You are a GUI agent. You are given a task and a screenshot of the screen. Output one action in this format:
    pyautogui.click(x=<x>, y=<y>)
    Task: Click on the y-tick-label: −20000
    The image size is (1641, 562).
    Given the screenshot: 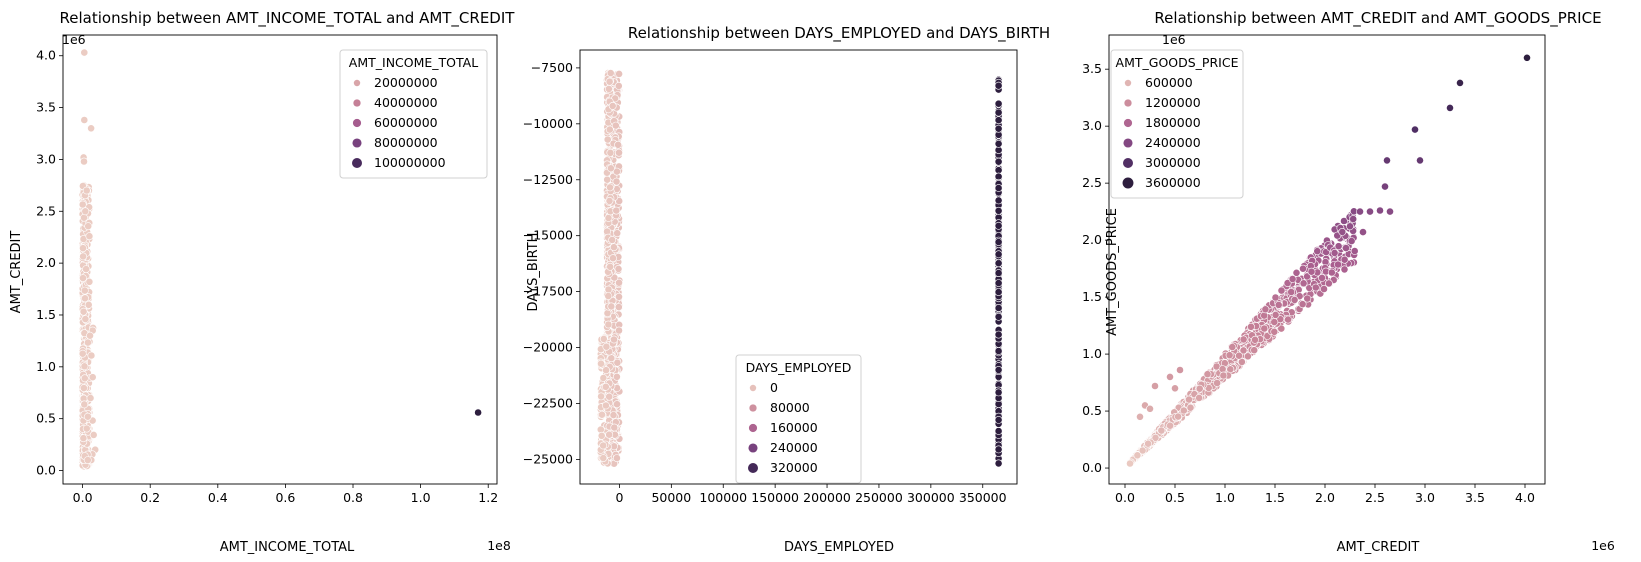 What is the action you would take?
    pyautogui.click(x=548, y=347)
    